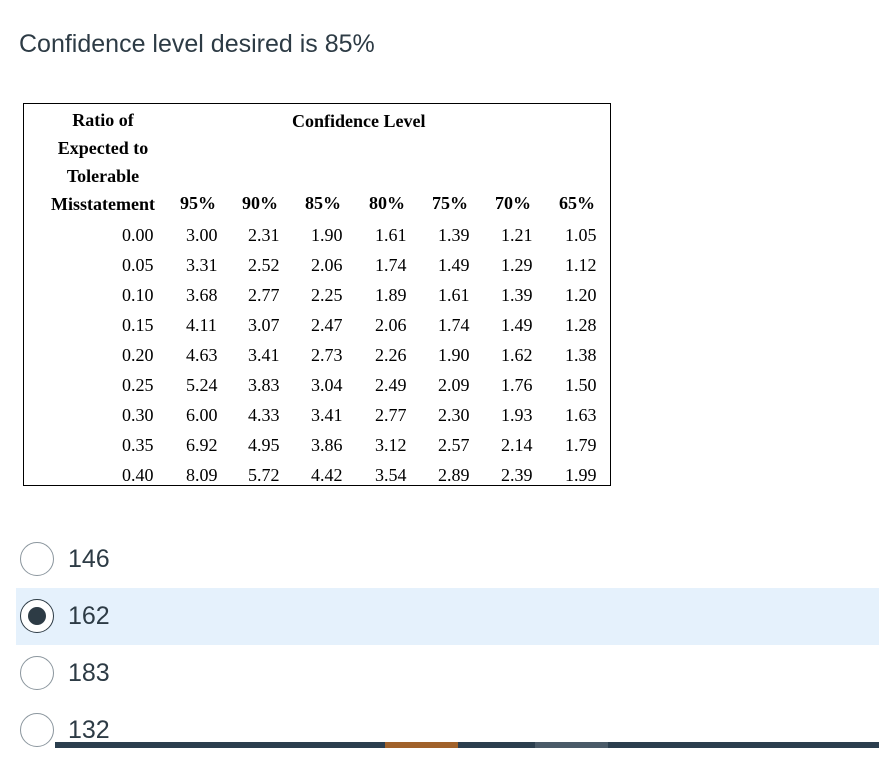  What do you see at coordinates (327, 295) in the screenshot?
I see `factor-cell: 2.25` at bounding box center [327, 295].